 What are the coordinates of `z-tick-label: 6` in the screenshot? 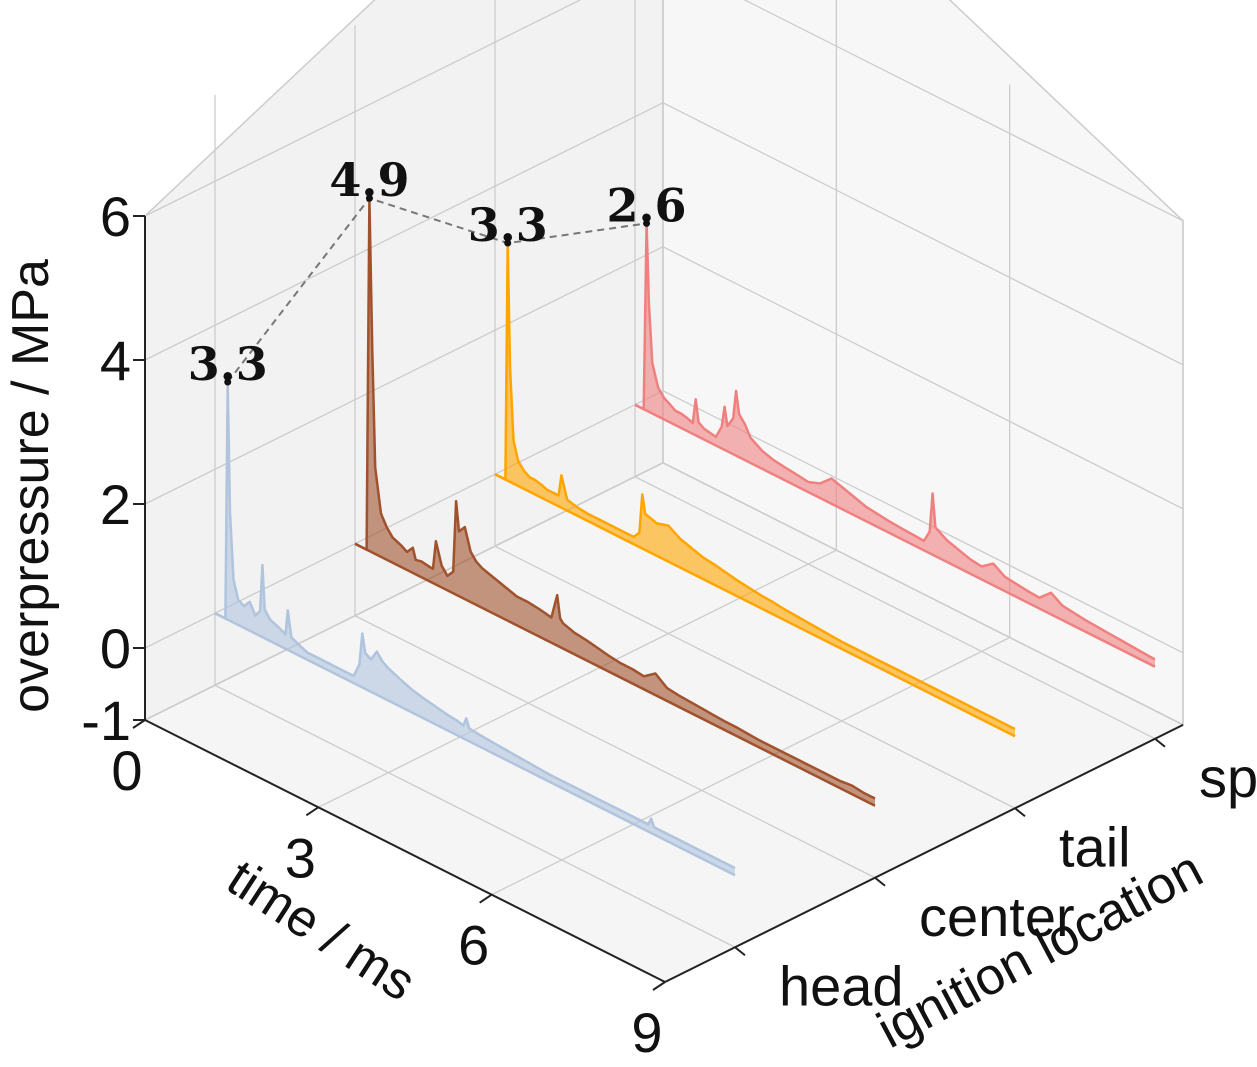 It's located at (115, 216).